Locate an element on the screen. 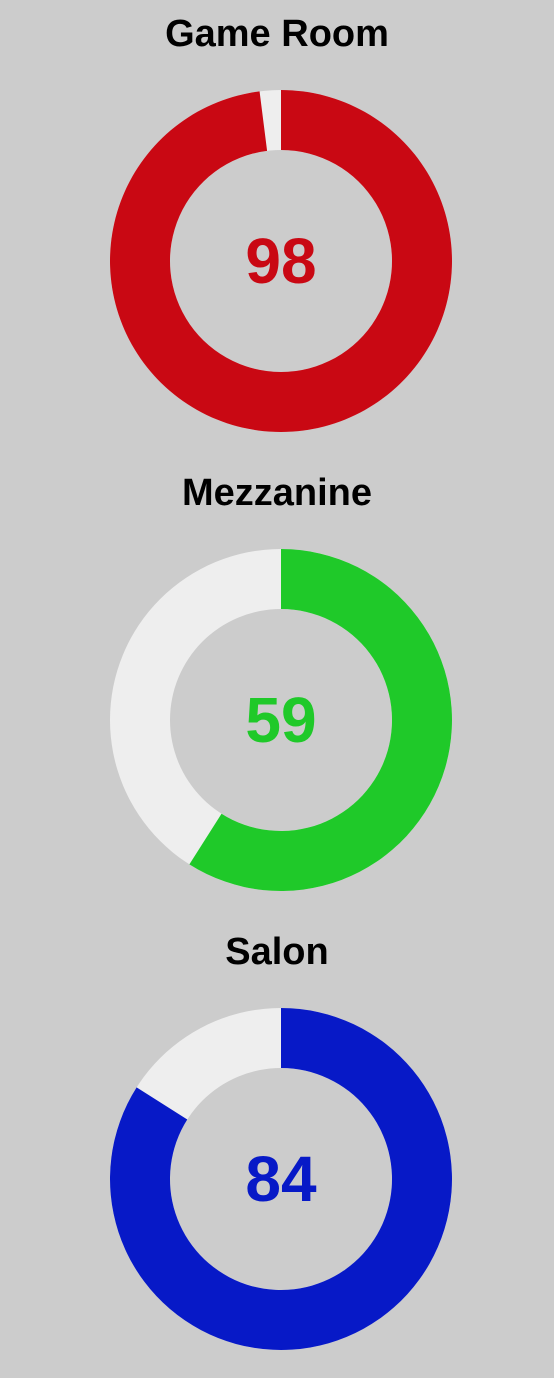  gauge-title: Mezzanine is located at coordinates (277, 493).